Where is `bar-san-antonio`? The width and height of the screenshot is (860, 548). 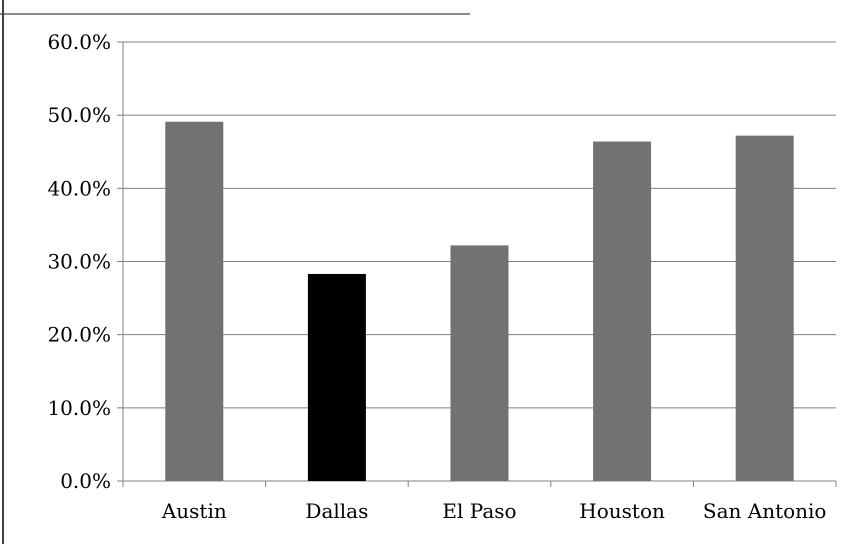 bar-san-antonio is located at coordinates (764, 308).